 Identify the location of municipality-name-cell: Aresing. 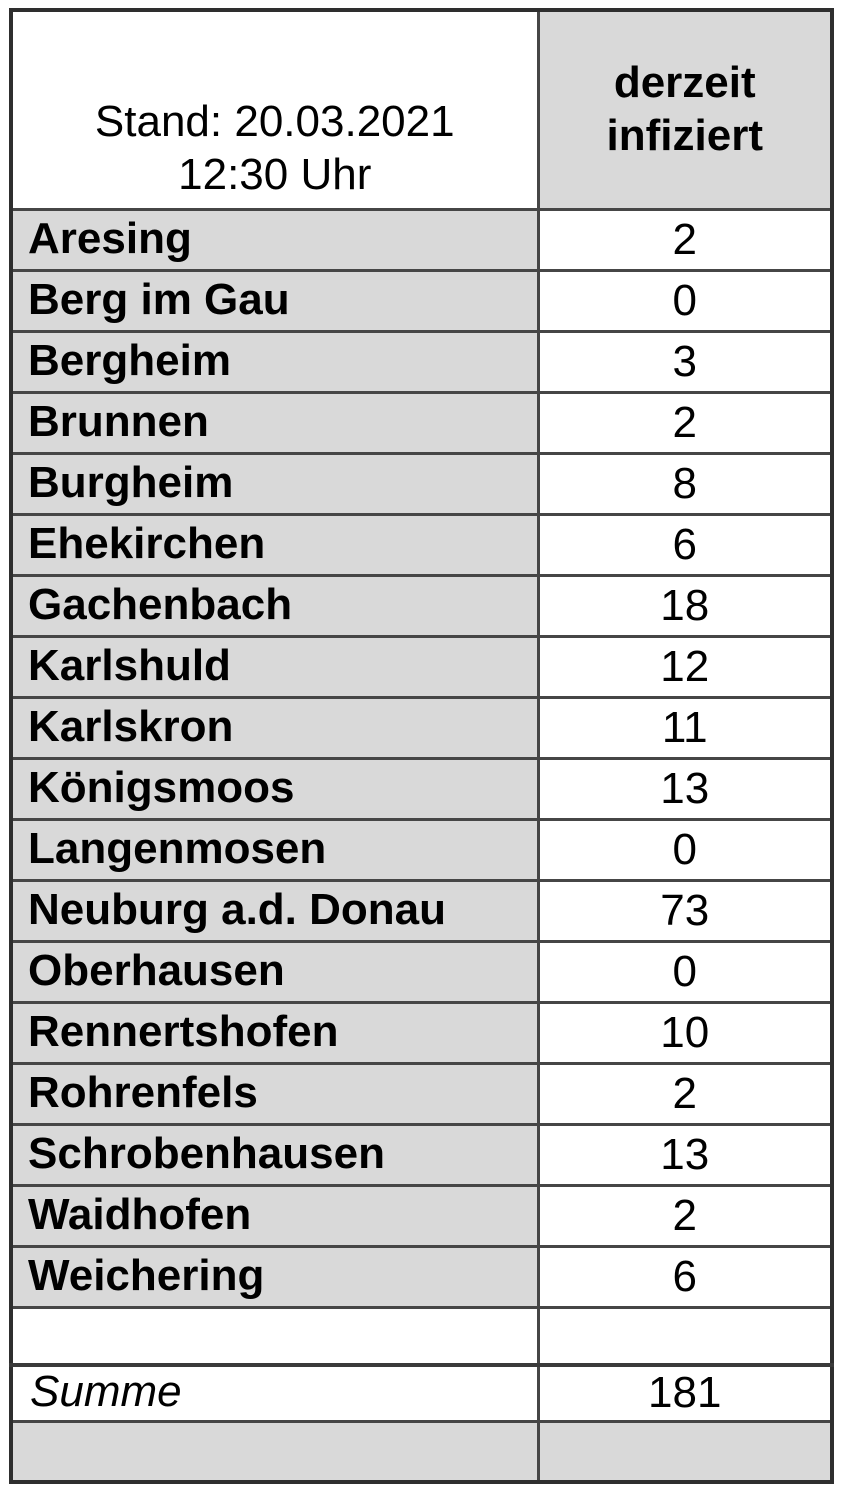
(274, 240).